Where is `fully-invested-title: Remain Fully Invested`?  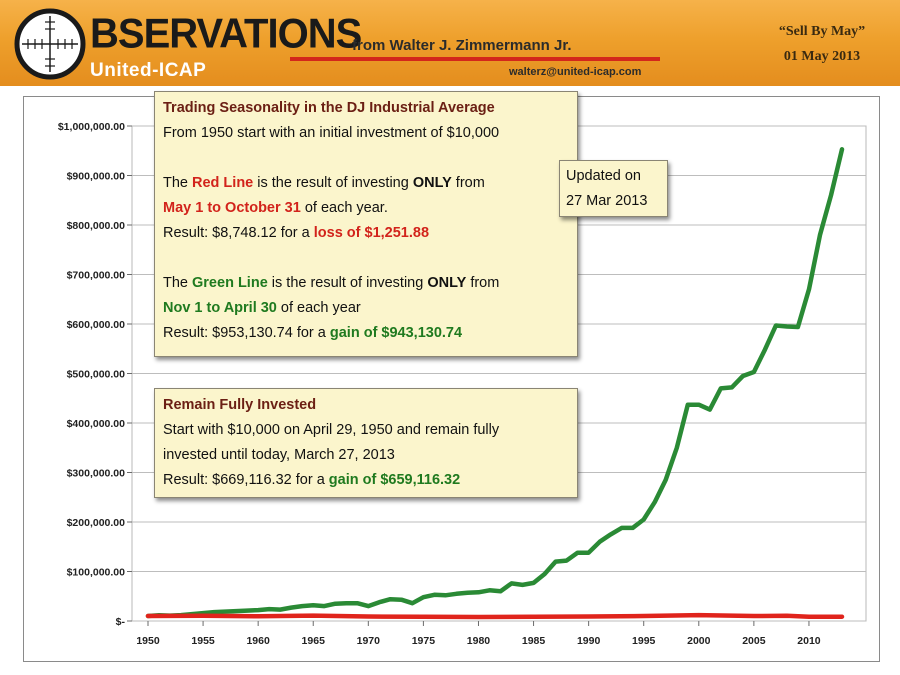 fully-invested-title: Remain Fully Invested is located at coordinates (240, 405).